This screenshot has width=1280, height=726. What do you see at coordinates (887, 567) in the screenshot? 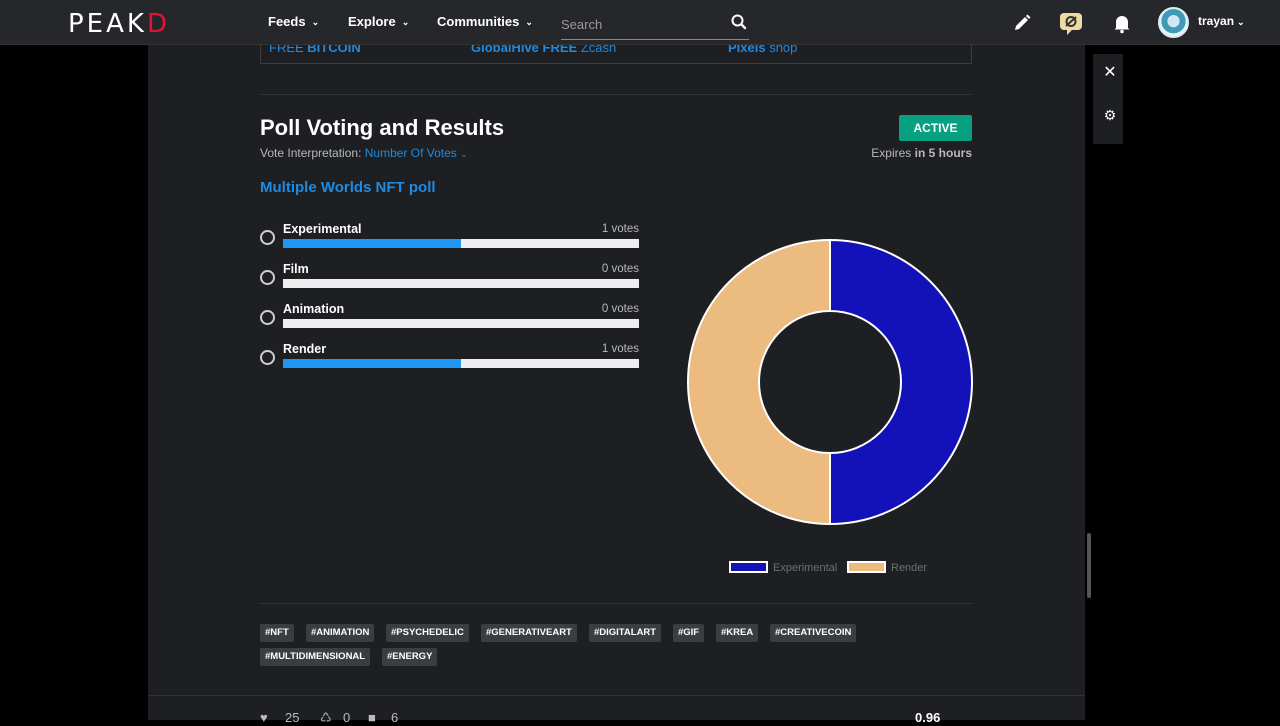
I see `legend-item-render: Render` at bounding box center [887, 567].